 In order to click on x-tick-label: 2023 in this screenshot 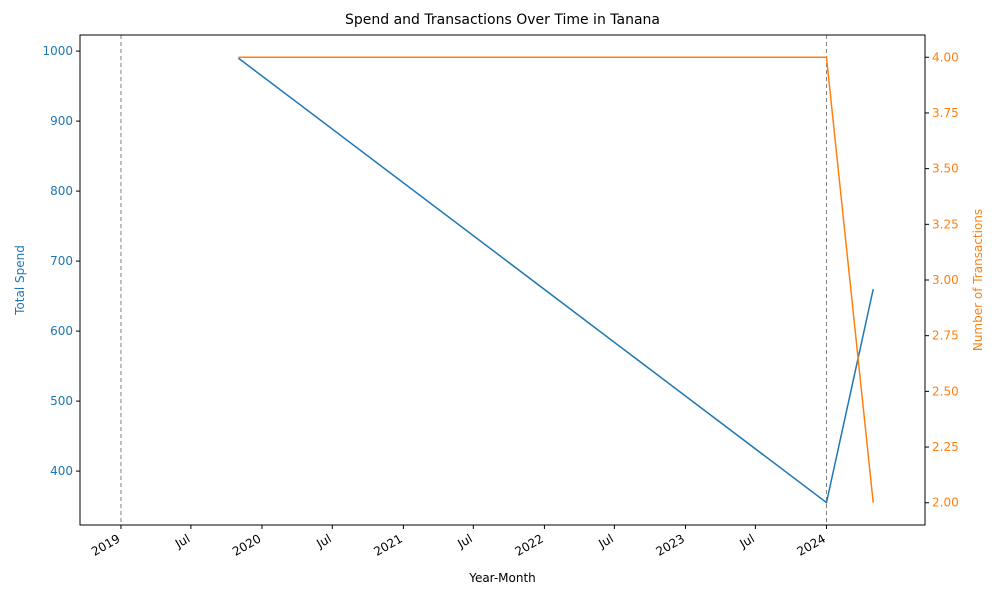, I will do `click(669, 544)`.